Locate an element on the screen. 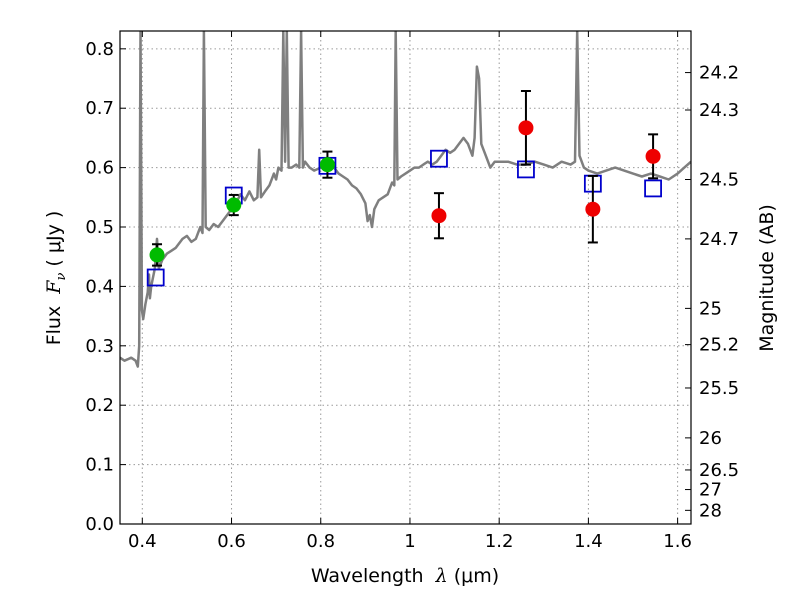  y-axis-title: Flux Fν ( μJy ) is located at coordinates (56, 278).